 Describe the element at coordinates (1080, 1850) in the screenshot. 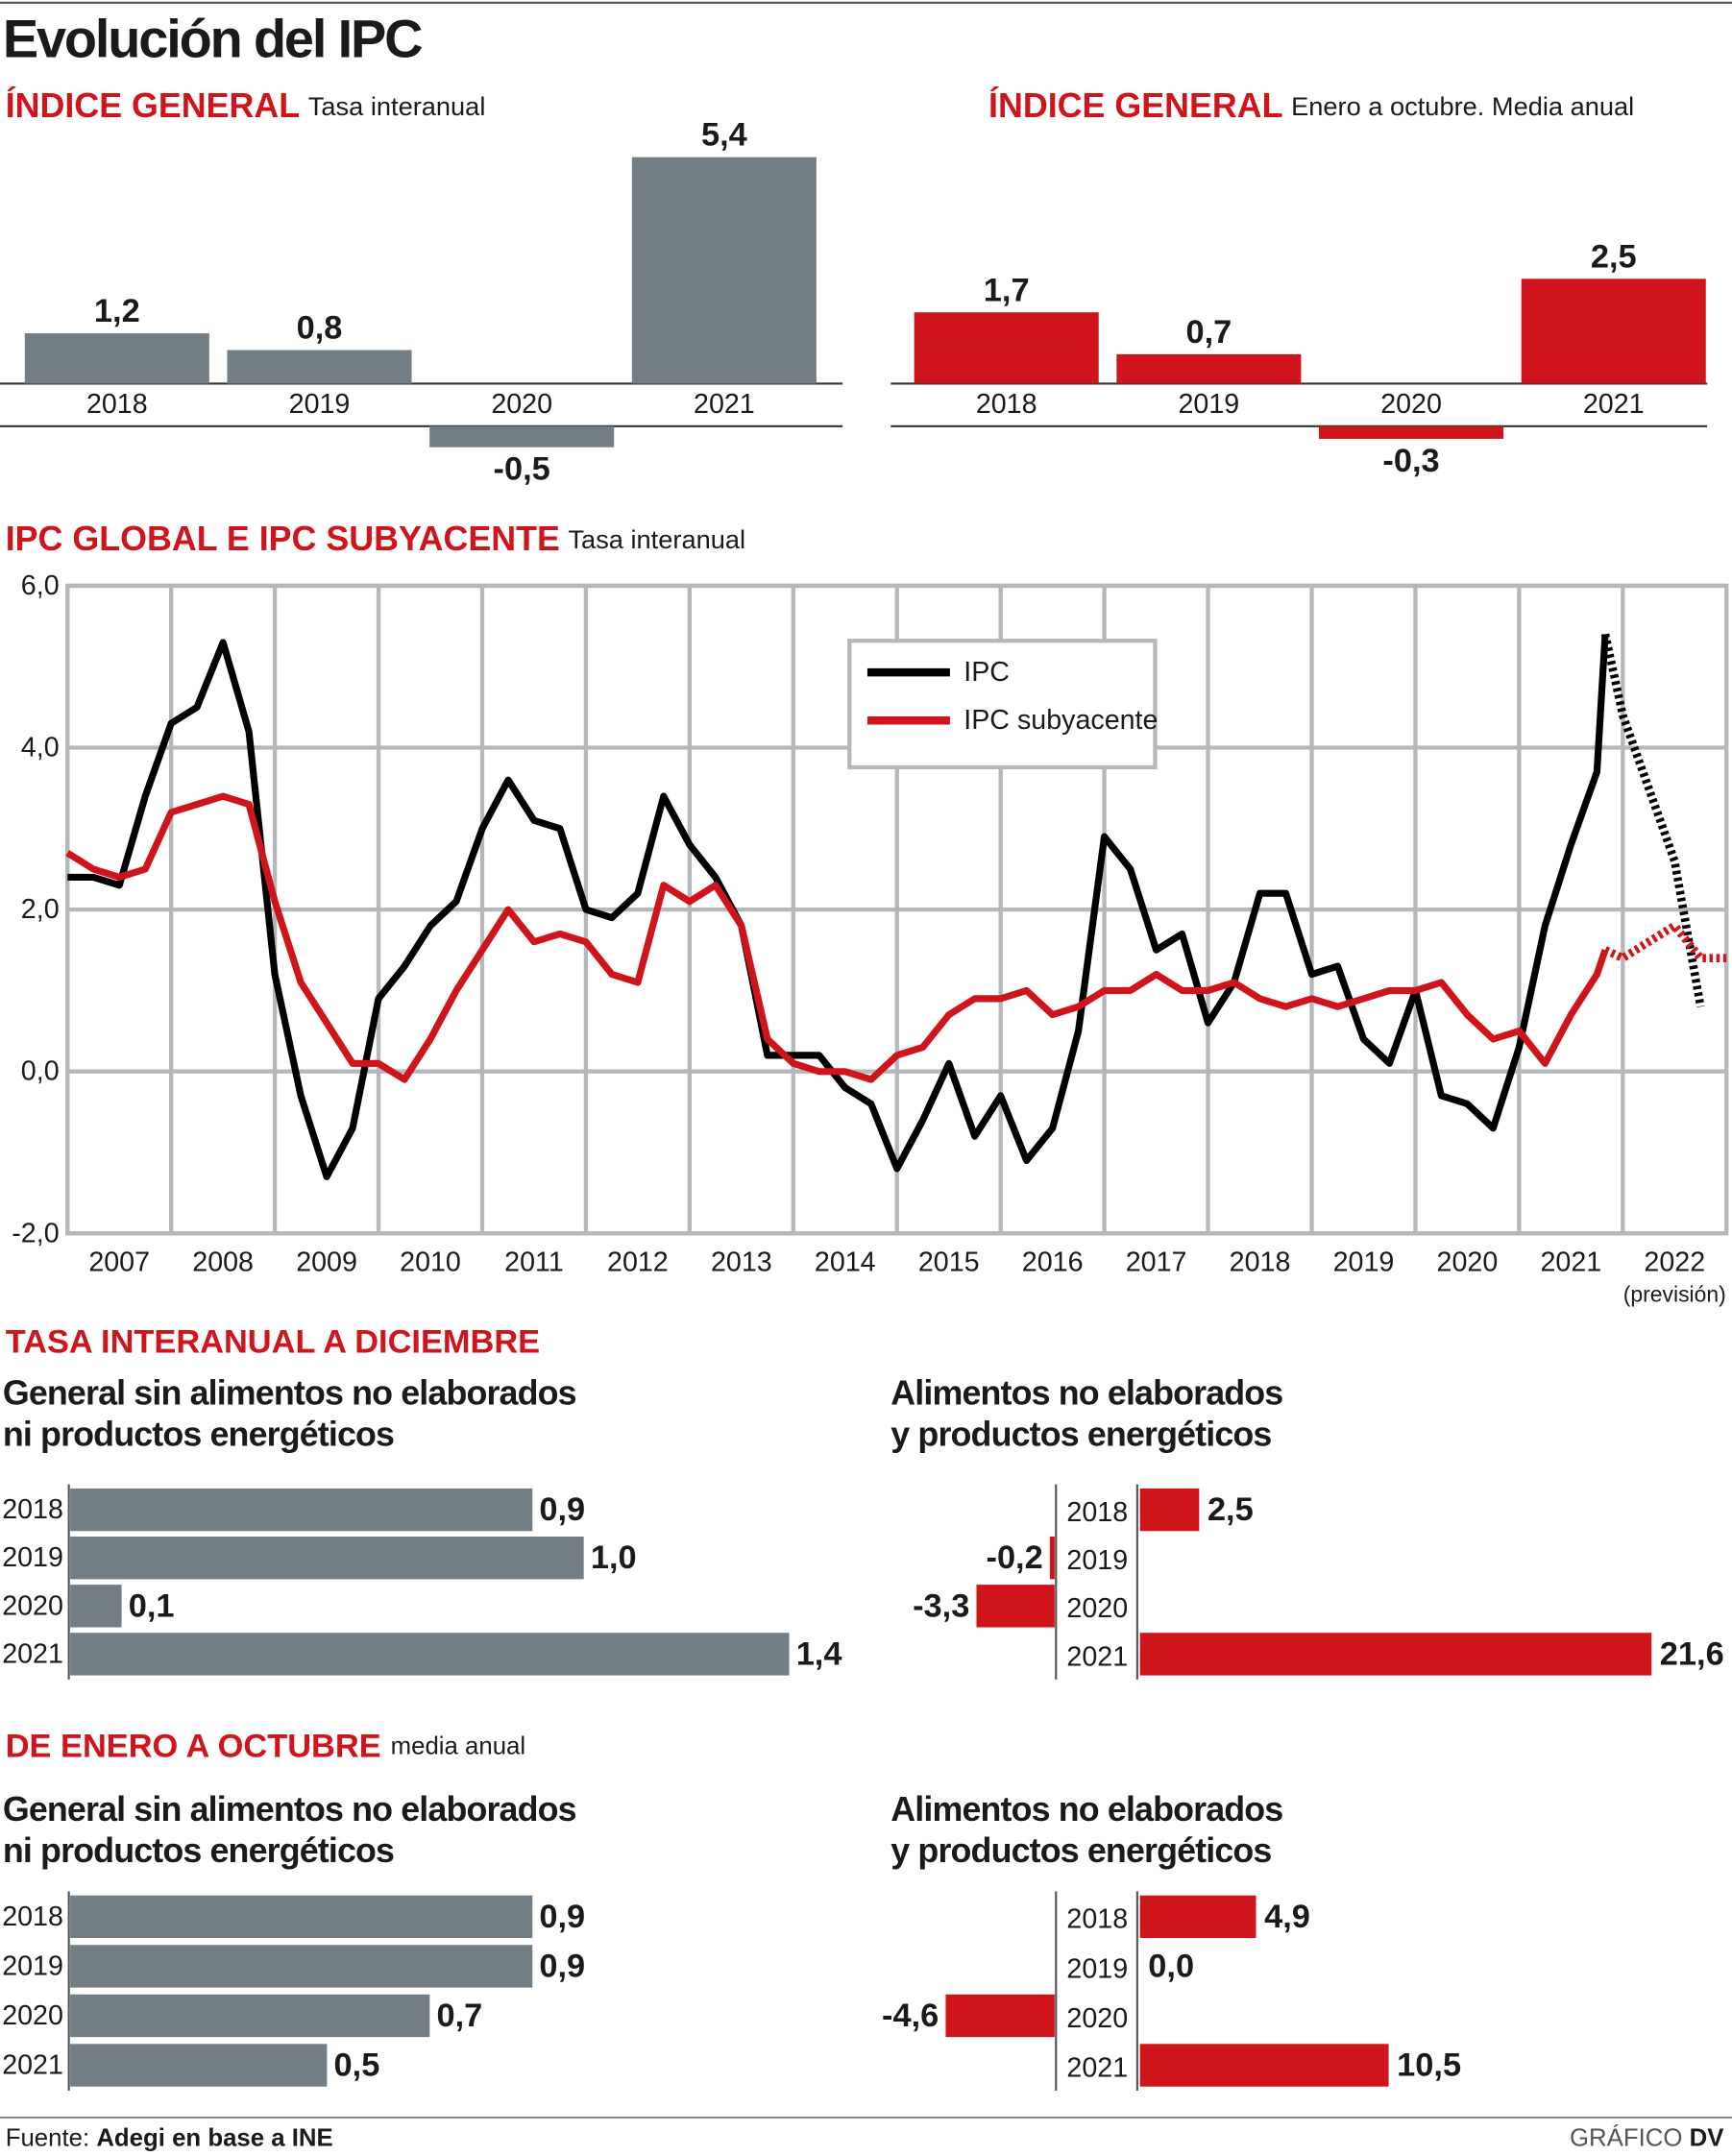

I see `chart-title: y productos energéticos` at that location.